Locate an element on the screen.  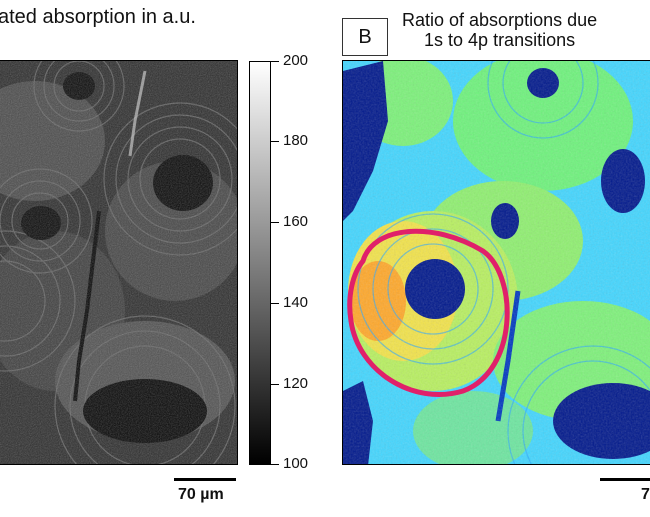
scale-bar-b is located at coordinates (625, 479).